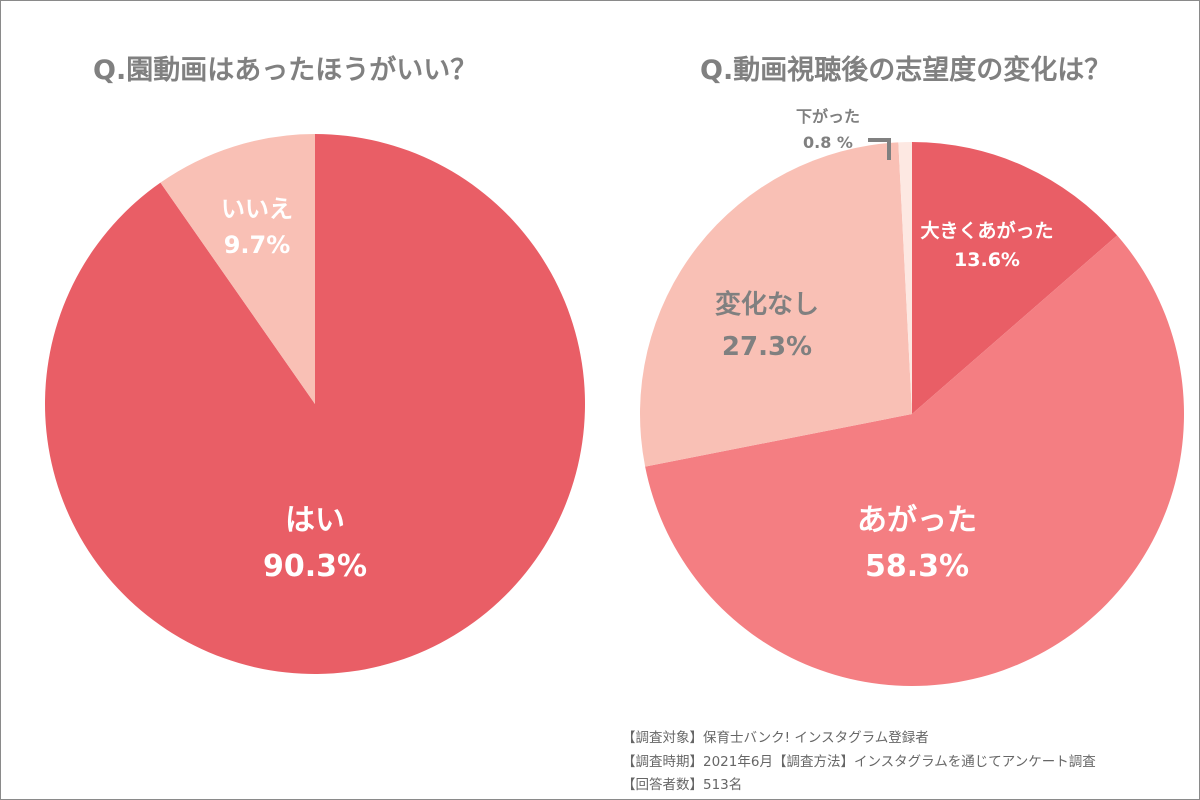 The height and width of the screenshot is (800, 1200). Describe the element at coordinates (285, 70) in the screenshot. I see `left-chart-title: Q.園動画はあったほうがいい？` at that location.